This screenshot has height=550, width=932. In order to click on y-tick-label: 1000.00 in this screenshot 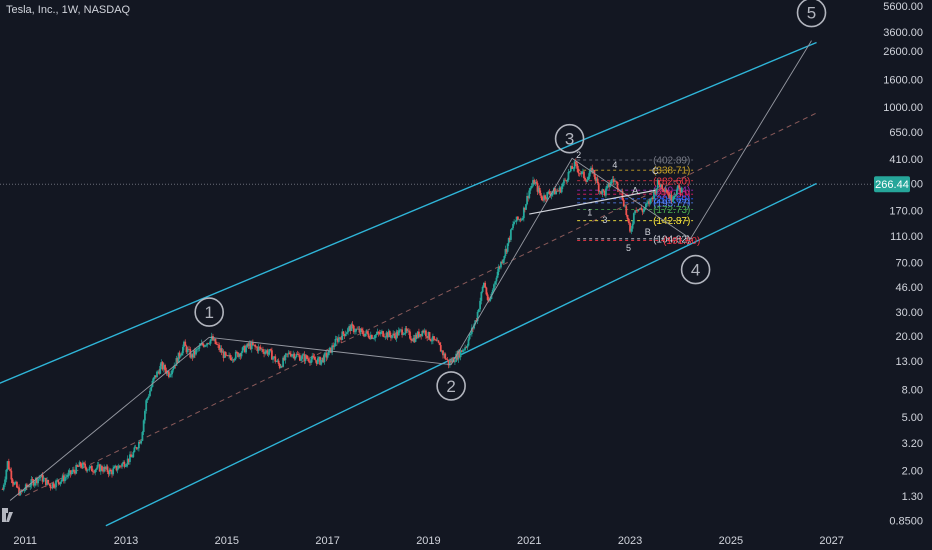, I will do `click(903, 108)`.